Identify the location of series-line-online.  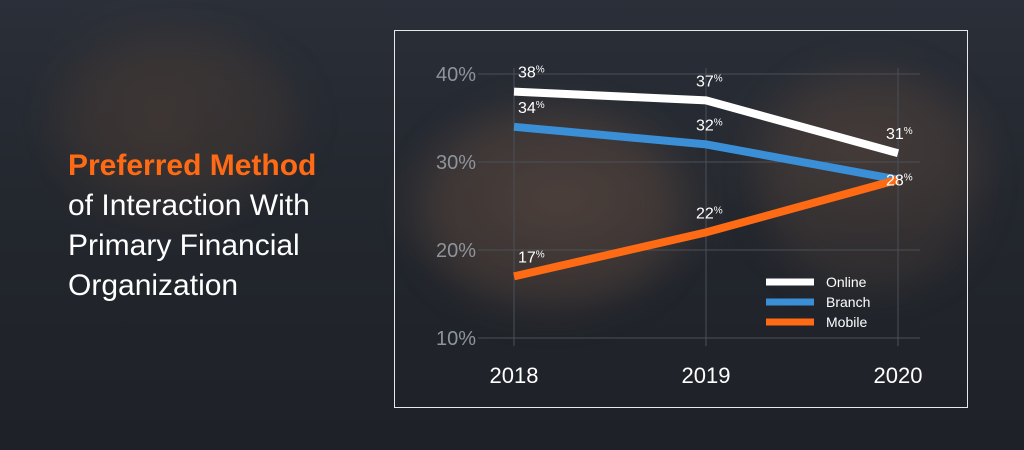
(706, 122).